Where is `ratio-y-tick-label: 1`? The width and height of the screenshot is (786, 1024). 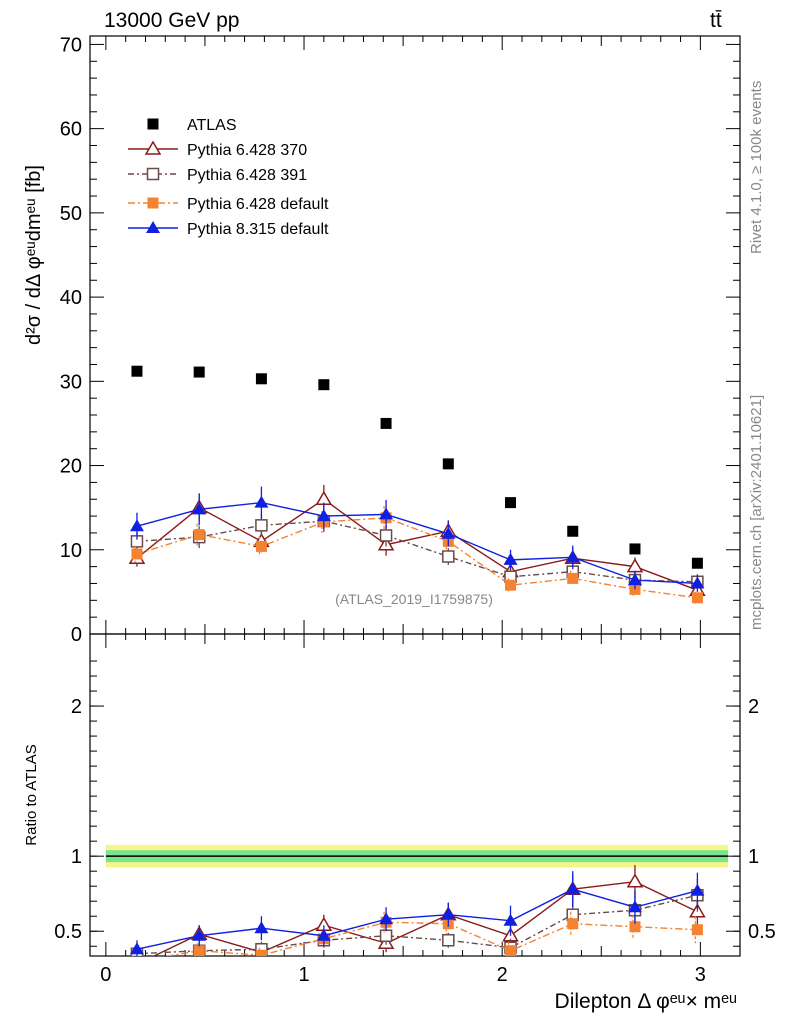
ratio-y-tick-label: 1 is located at coordinates (76, 857).